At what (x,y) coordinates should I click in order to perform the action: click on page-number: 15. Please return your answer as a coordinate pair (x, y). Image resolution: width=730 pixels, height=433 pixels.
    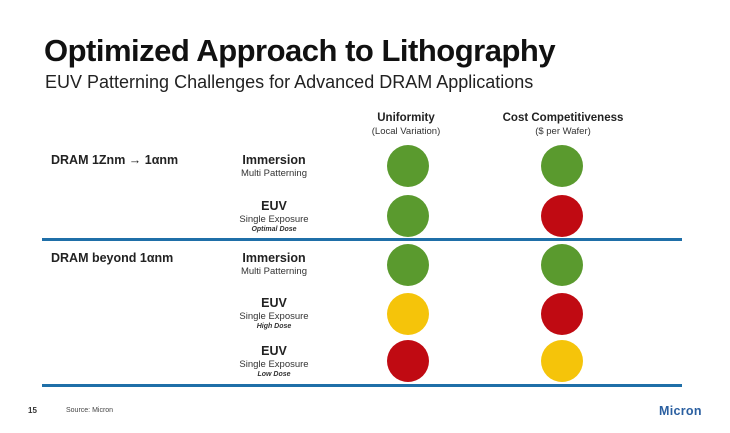
    Looking at the image, I should click on (32, 410).